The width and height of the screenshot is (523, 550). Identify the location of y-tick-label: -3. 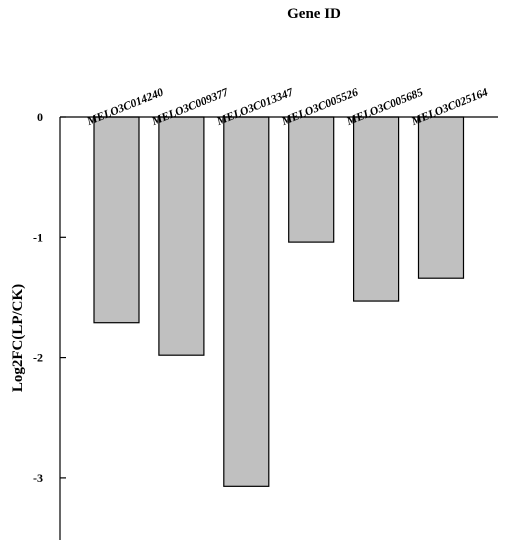
(38, 478).